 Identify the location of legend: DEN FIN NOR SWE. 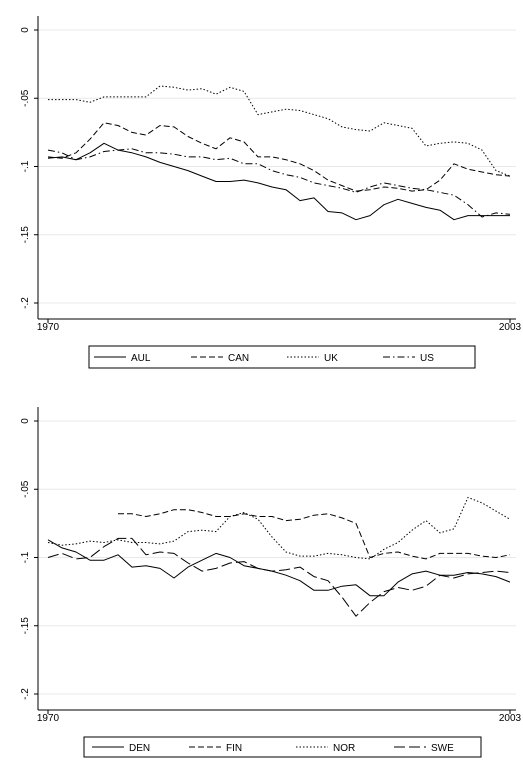
(282, 747).